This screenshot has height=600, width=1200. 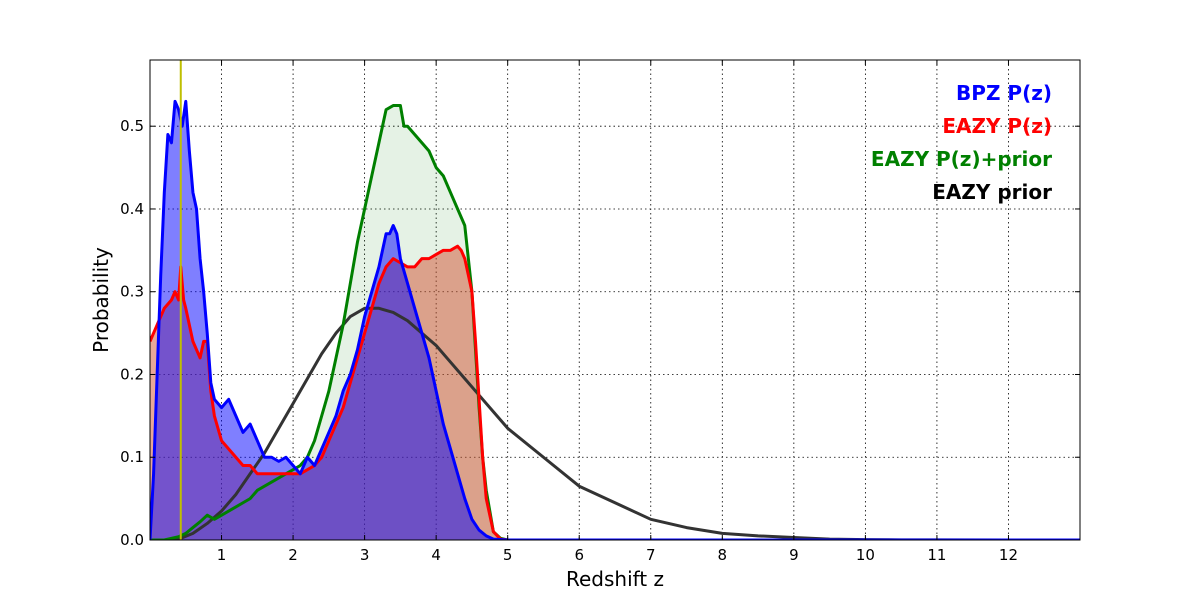 I want to click on legend-entry: EAZY P(z), so click(x=997, y=126).